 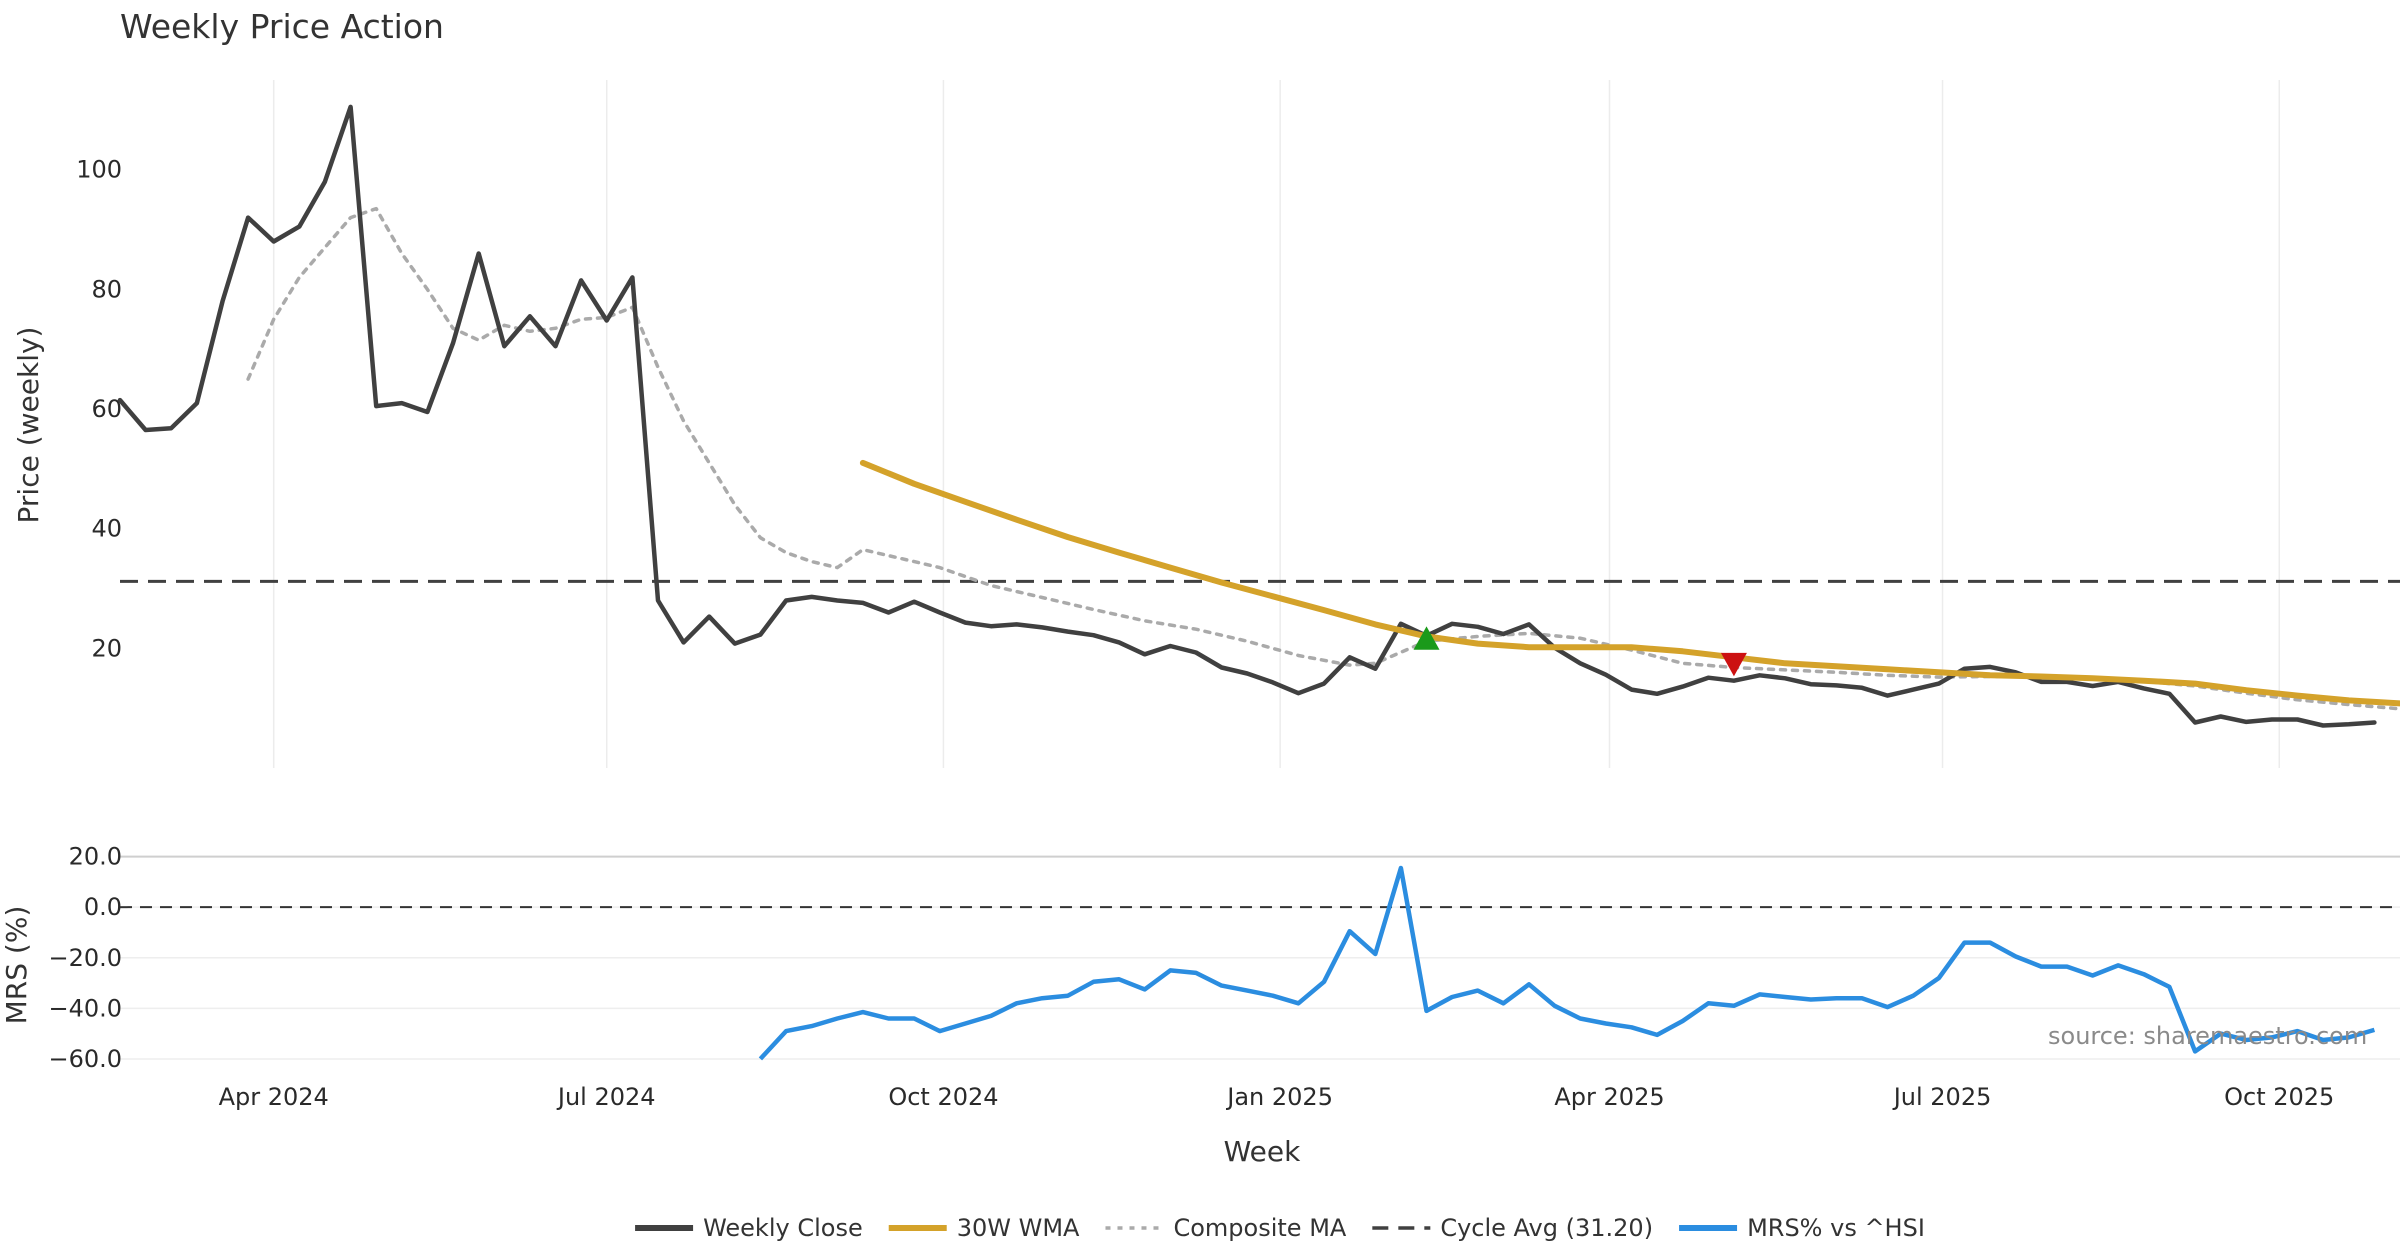 What do you see at coordinates (1942, 1097) in the screenshot?
I see `x-tick-5: Jul 2025` at bounding box center [1942, 1097].